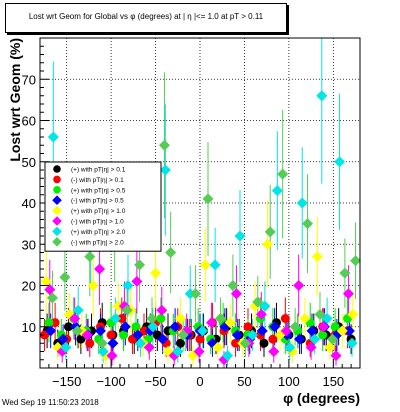 The height and width of the screenshot is (412, 400). I want to click on timestamp-footer: Wed Sep 19 11:50:23 2018, so click(50, 402).